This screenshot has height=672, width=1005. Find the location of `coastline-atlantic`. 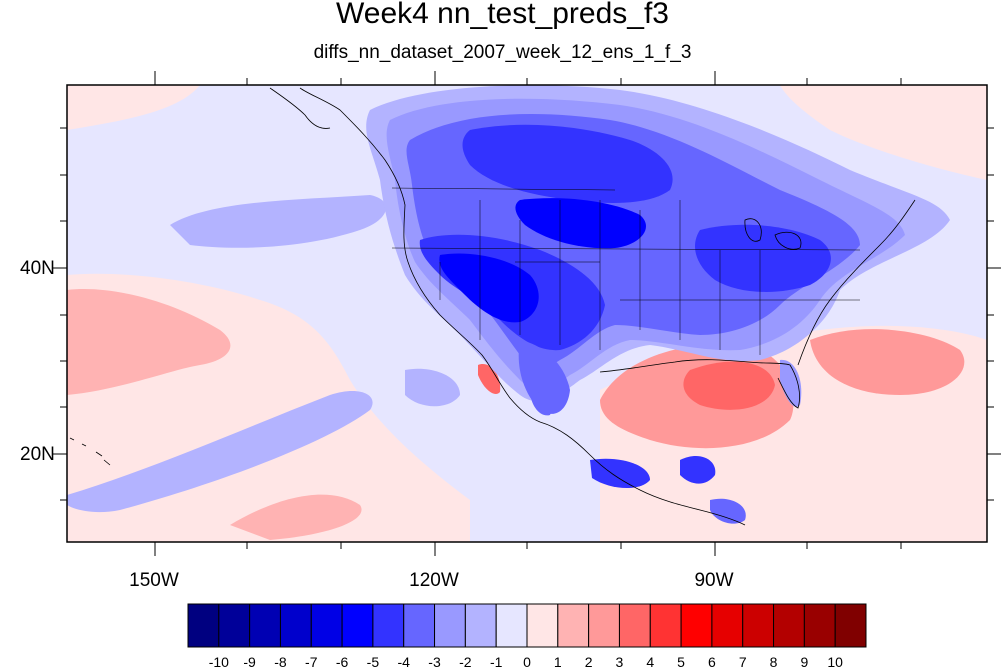

coastline-atlantic is located at coordinates (856, 282).